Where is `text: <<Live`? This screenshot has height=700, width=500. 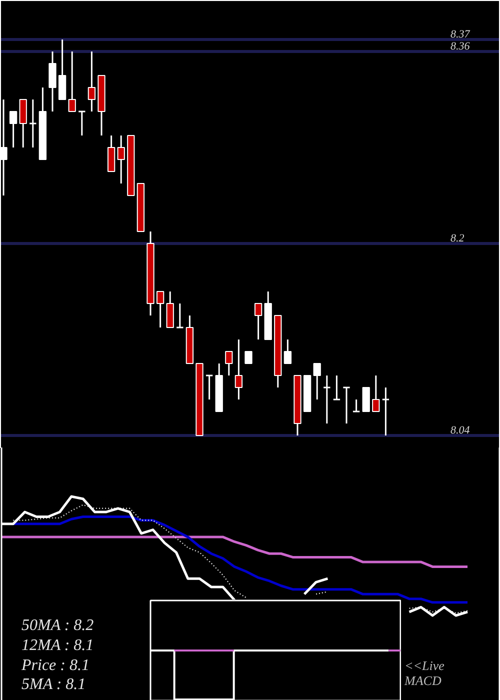
text: <<Live is located at coordinates (424, 665).